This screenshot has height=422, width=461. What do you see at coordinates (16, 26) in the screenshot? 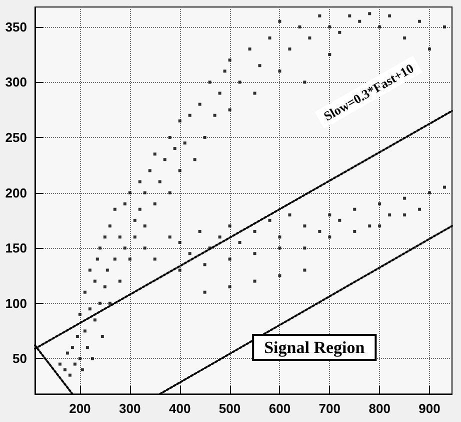
I see `y-tick-label: 350` at bounding box center [16, 26].